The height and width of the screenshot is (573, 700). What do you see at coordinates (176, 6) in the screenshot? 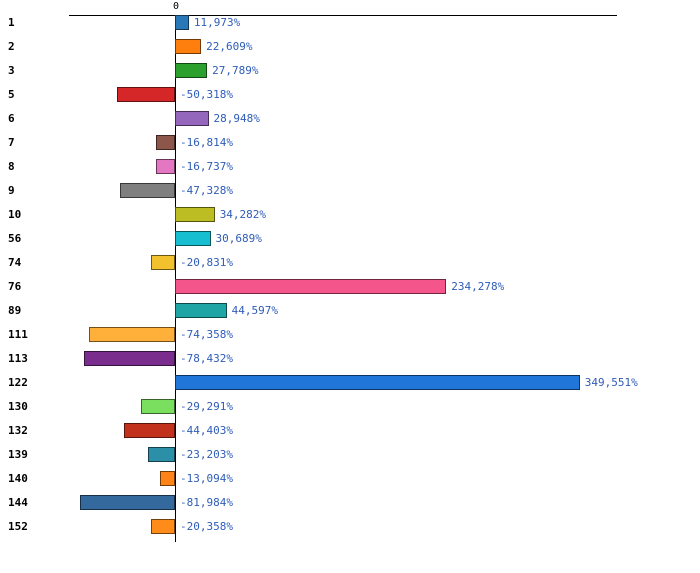
I see `zero-axis-label: 0` at bounding box center [176, 6].